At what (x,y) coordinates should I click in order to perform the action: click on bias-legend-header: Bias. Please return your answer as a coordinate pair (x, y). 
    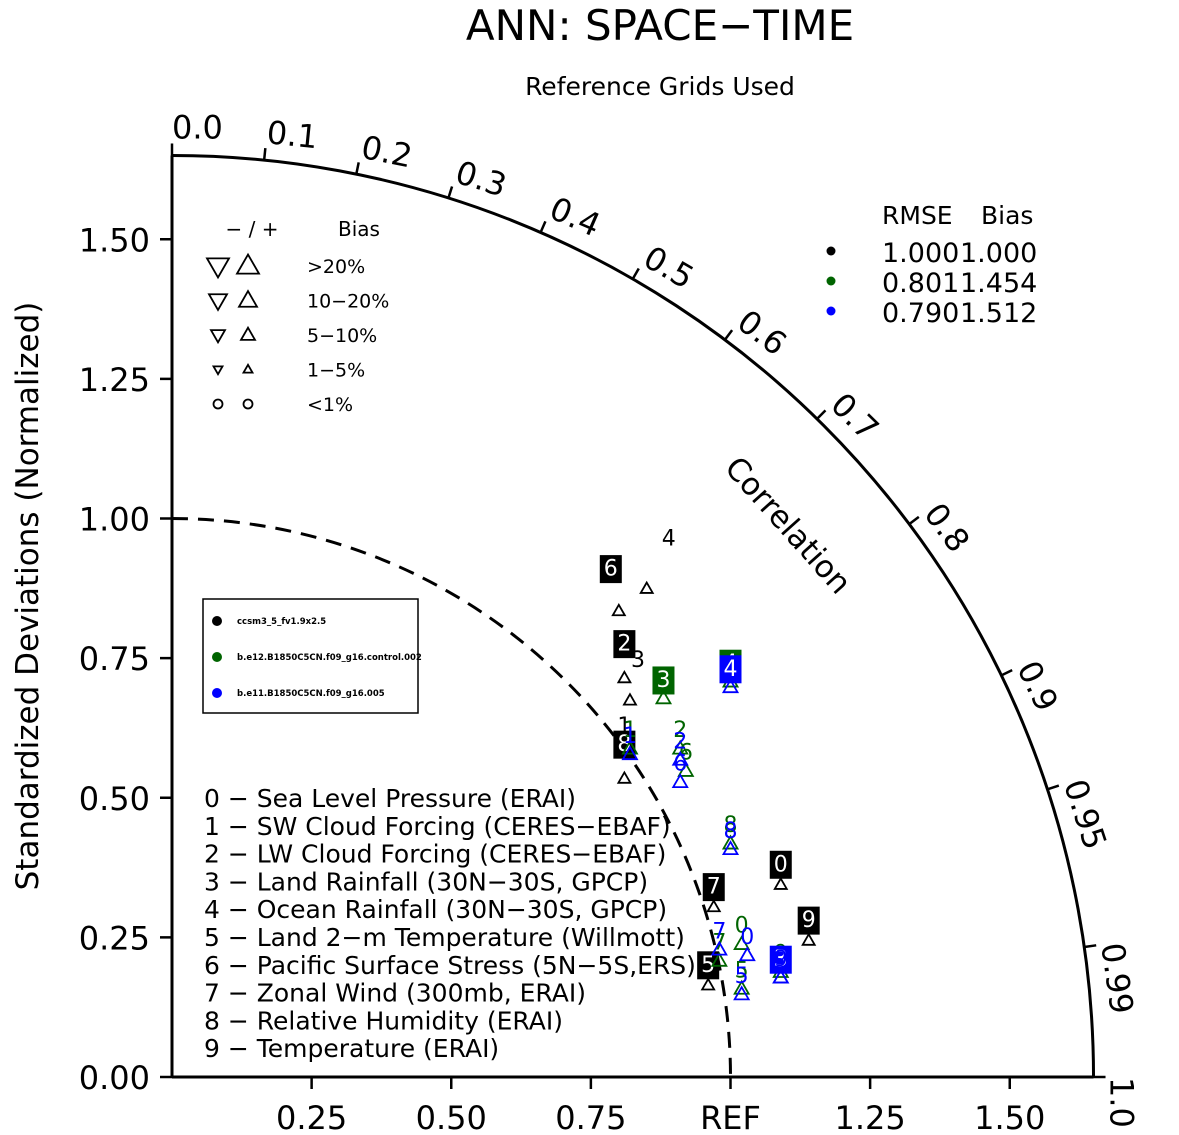
    Looking at the image, I should click on (359, 229).